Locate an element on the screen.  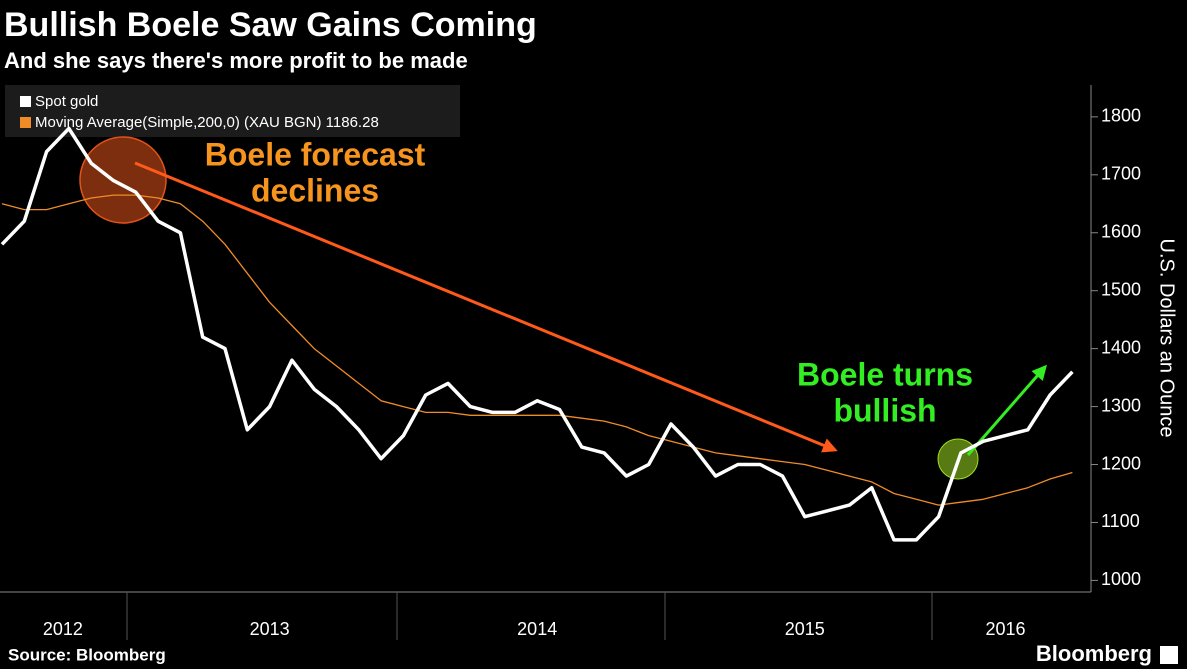
y-tick-label: 1200 is located at coordinates (1121, 463).